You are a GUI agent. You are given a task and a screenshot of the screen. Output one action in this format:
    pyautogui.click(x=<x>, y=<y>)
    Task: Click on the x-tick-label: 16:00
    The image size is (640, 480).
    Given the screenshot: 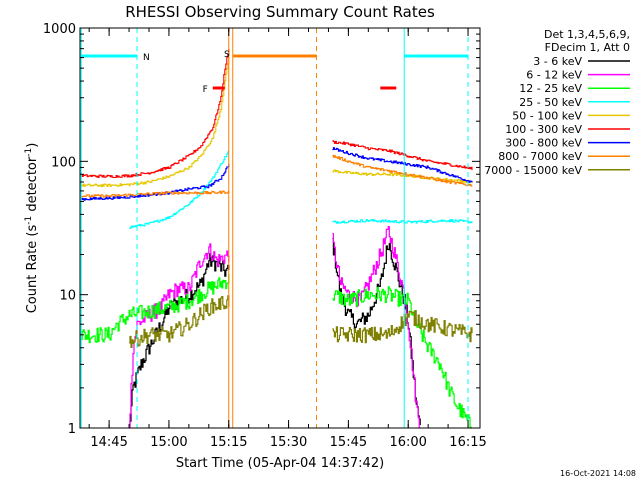 What is the action you would take?
    pyautogui.click(x=407, y=442)
    